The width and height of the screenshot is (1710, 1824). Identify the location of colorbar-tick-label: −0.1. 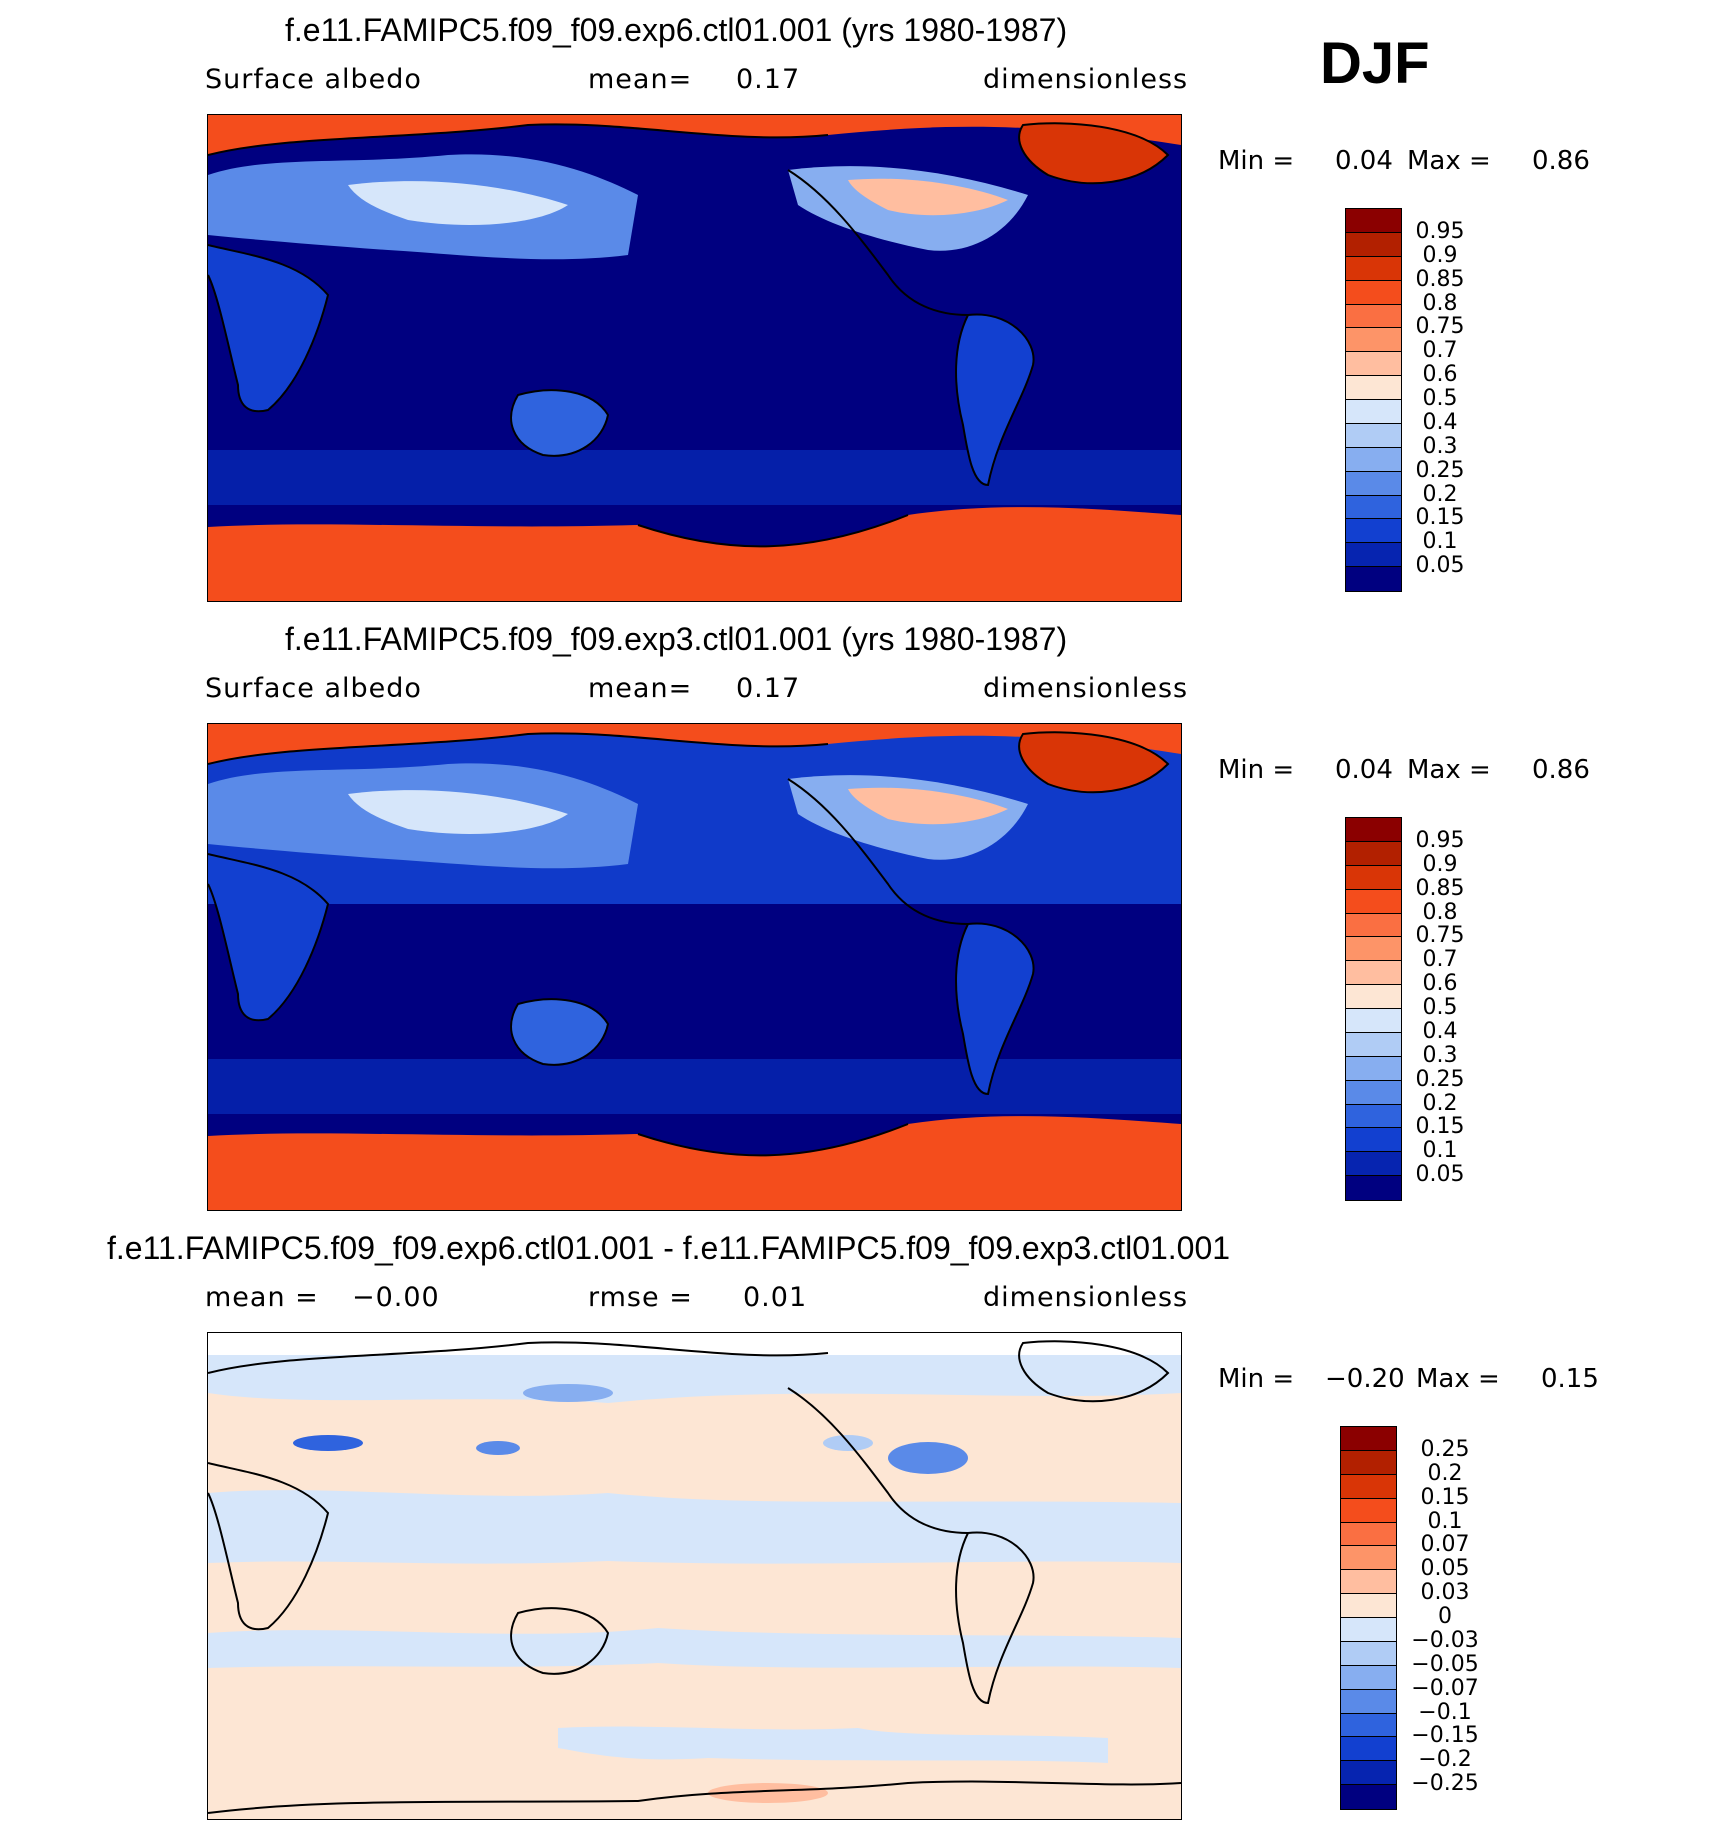
(1445, 1712).